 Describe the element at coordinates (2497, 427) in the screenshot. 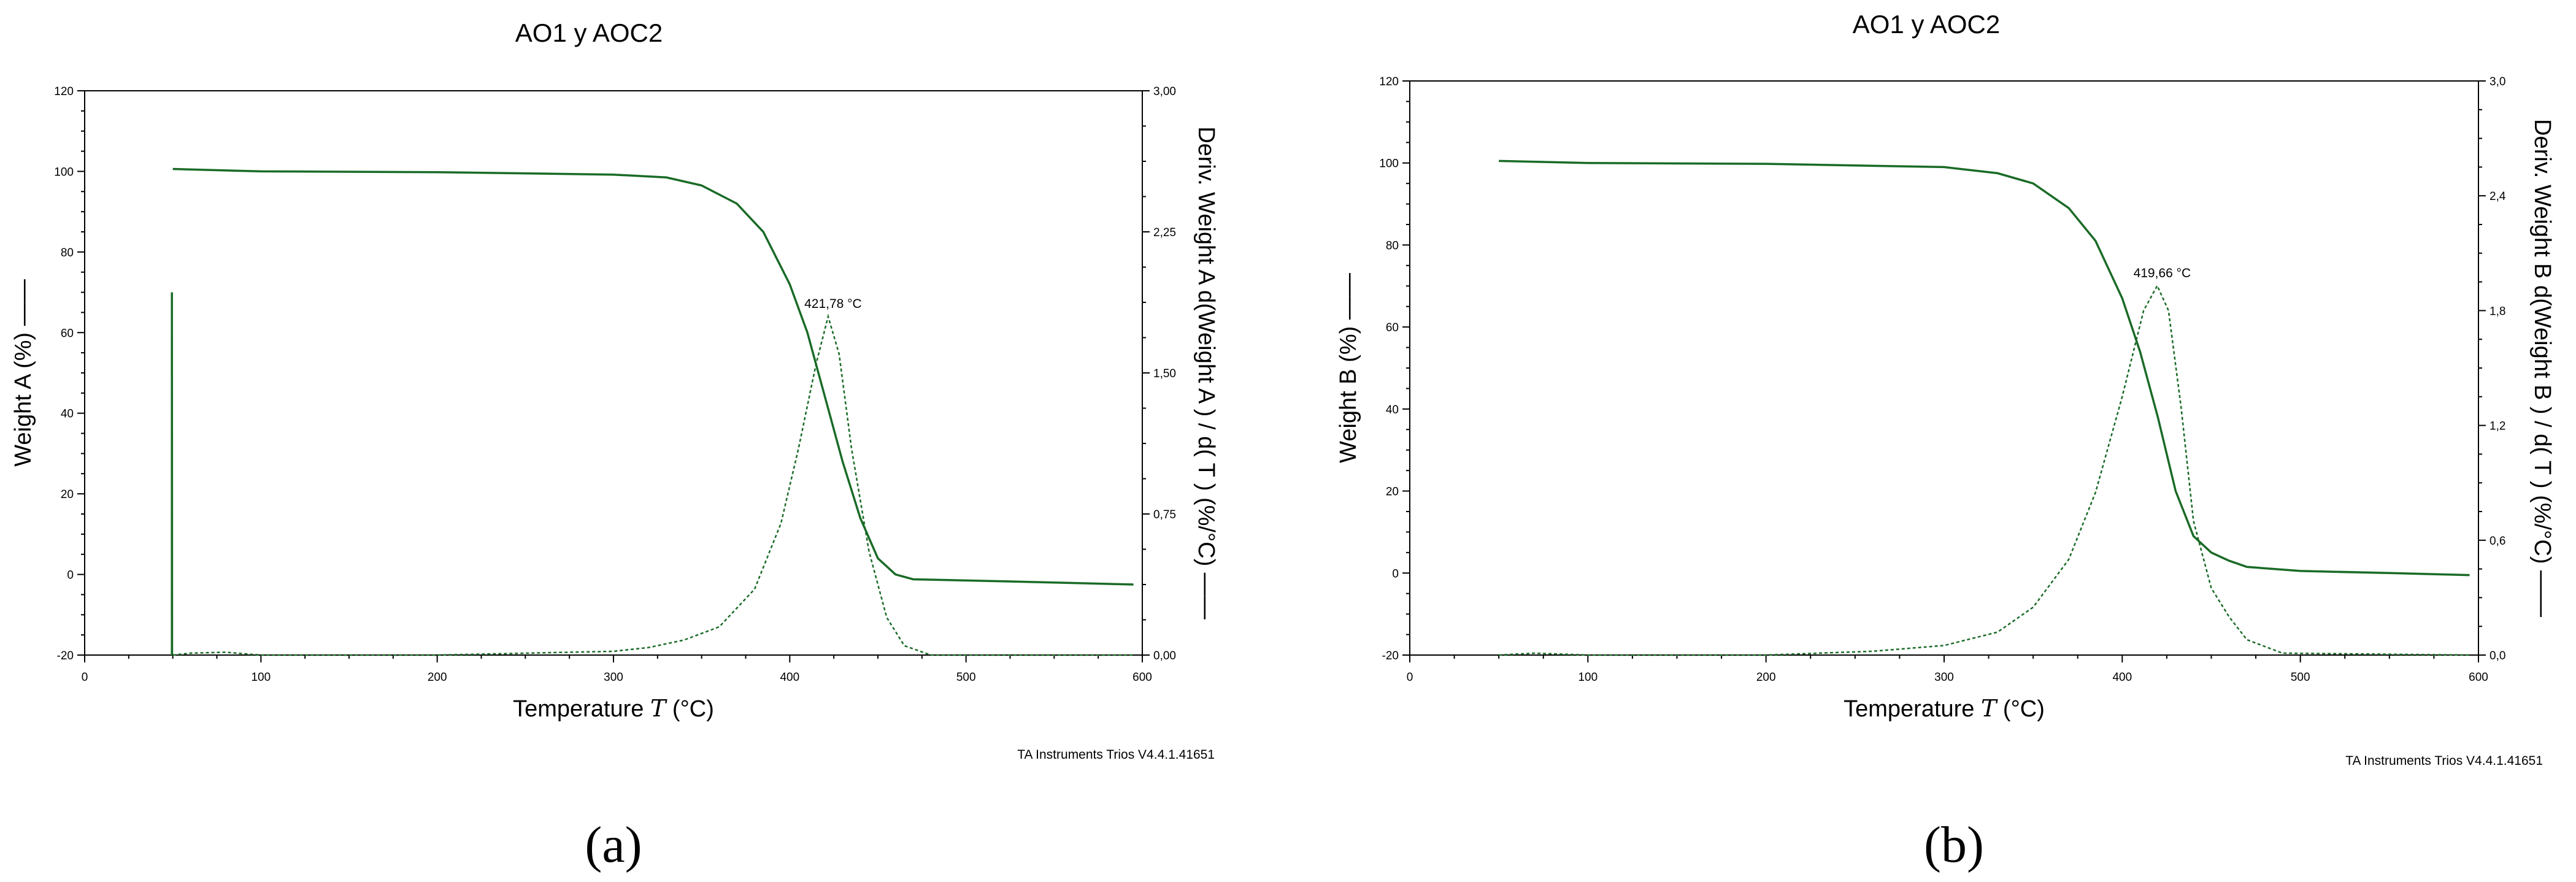

I see `y2-tick-label: 1,2` at that location.